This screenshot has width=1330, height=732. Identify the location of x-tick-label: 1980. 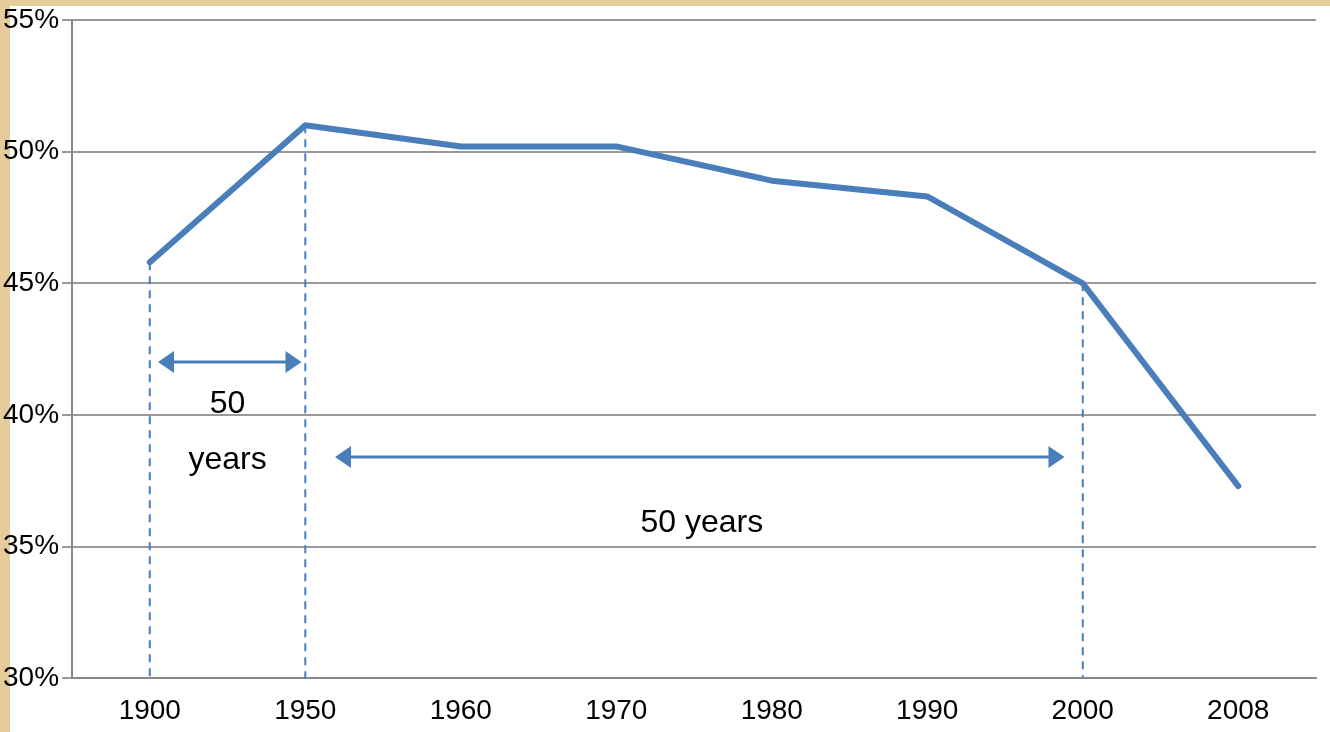
(771, 709).